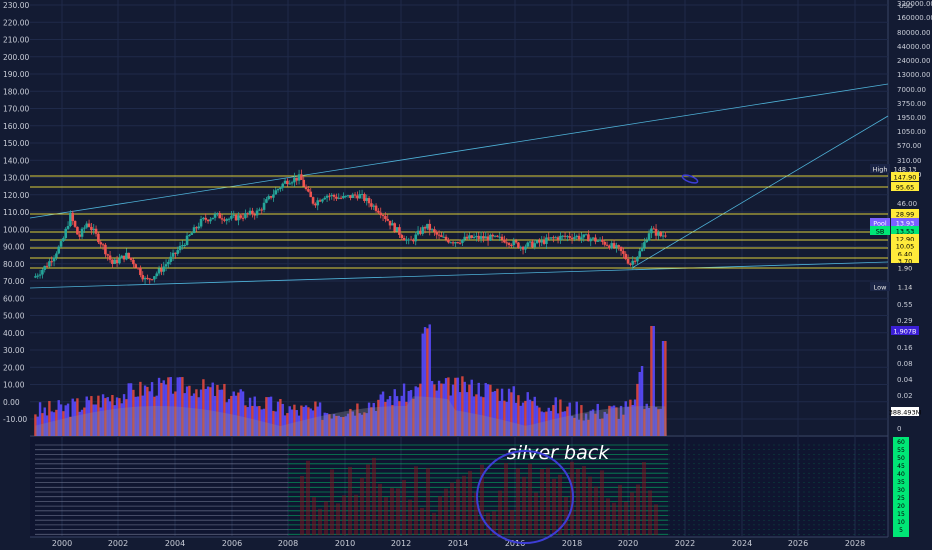 This screenshot has height=550, width=932. Describe the element at coordinates (14, 367) in the screenshot. I see `left-tick-label: 20.00` at that location.